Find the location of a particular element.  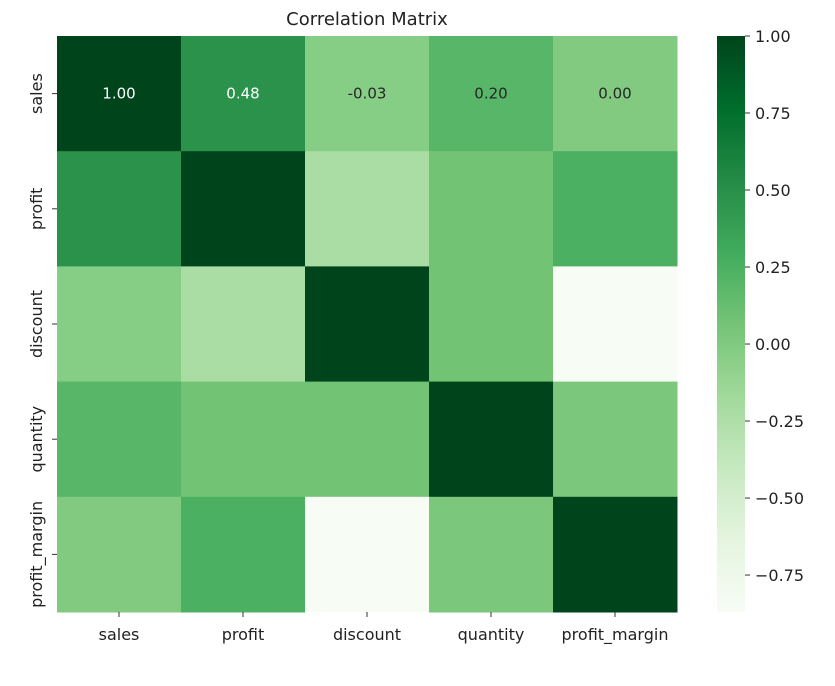

colorbar-tick-label: −0.25 is located at coordinates (779, 421).